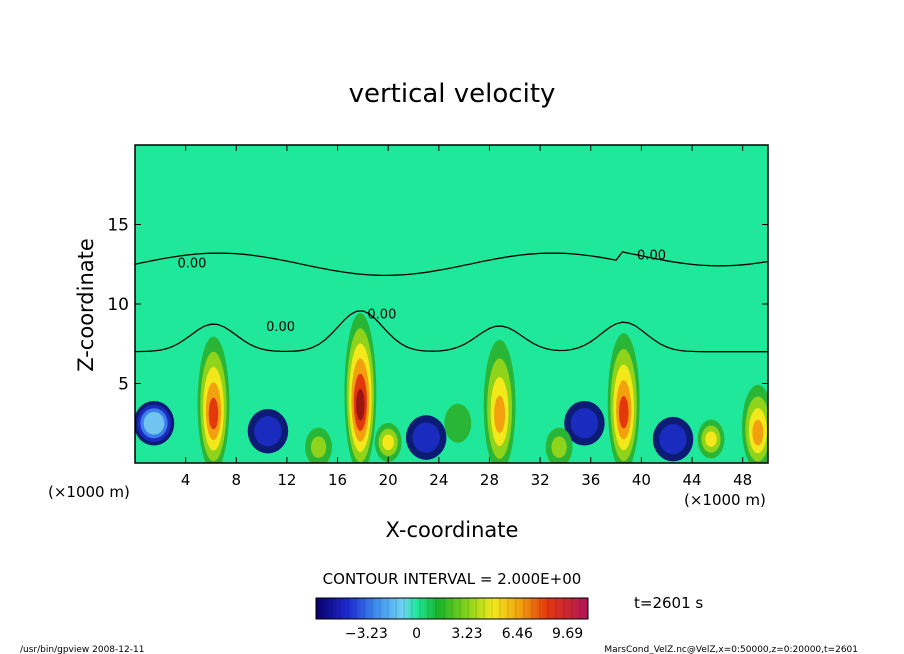  Describe the element at coordinates (89, 492) in the screenshot. I see `x-unit-left: (×1000 m)` at that location.